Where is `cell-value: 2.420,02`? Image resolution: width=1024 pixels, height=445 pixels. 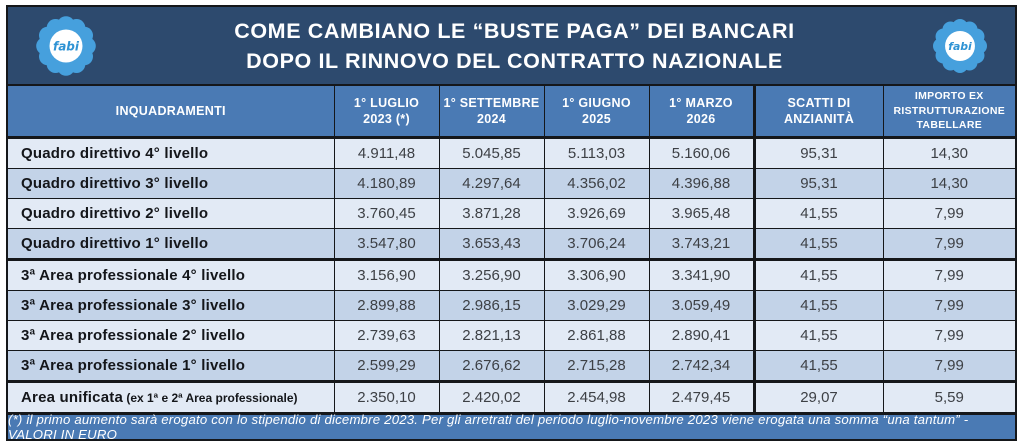
cell-value: 2.420,02 is located at coordinates (491, 396).